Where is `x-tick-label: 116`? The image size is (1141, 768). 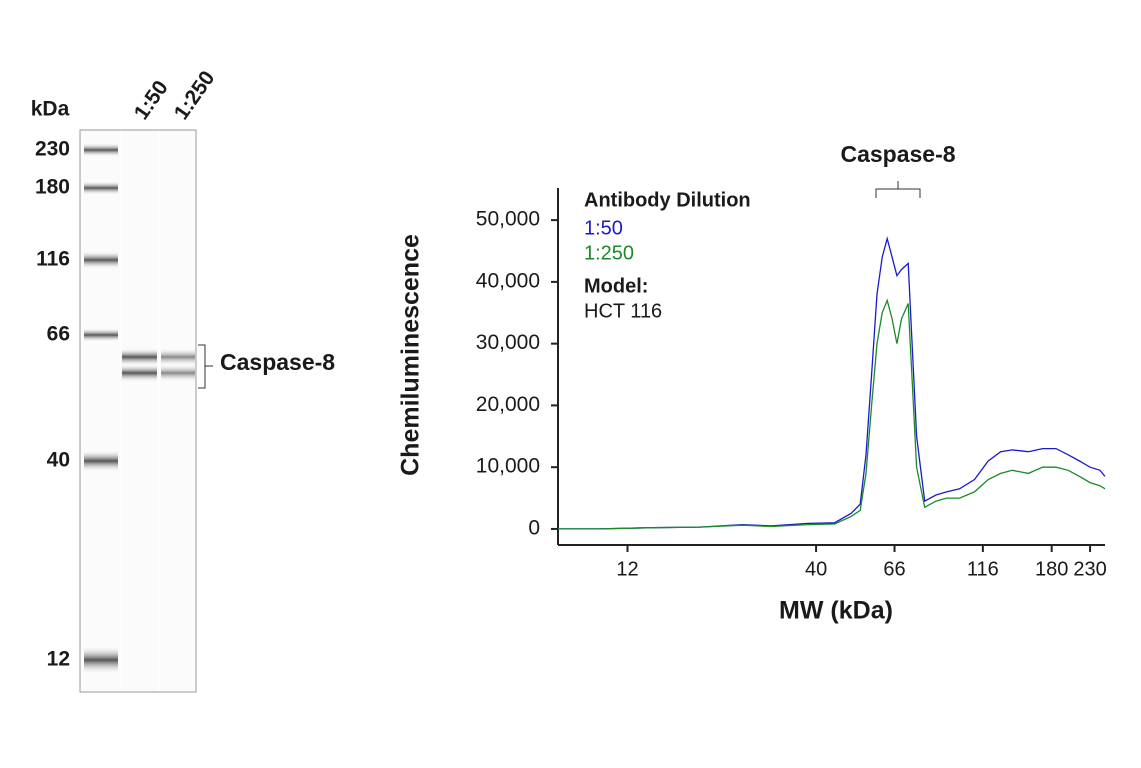 x-tick-label: 116 is located at coordinates (983, 569).